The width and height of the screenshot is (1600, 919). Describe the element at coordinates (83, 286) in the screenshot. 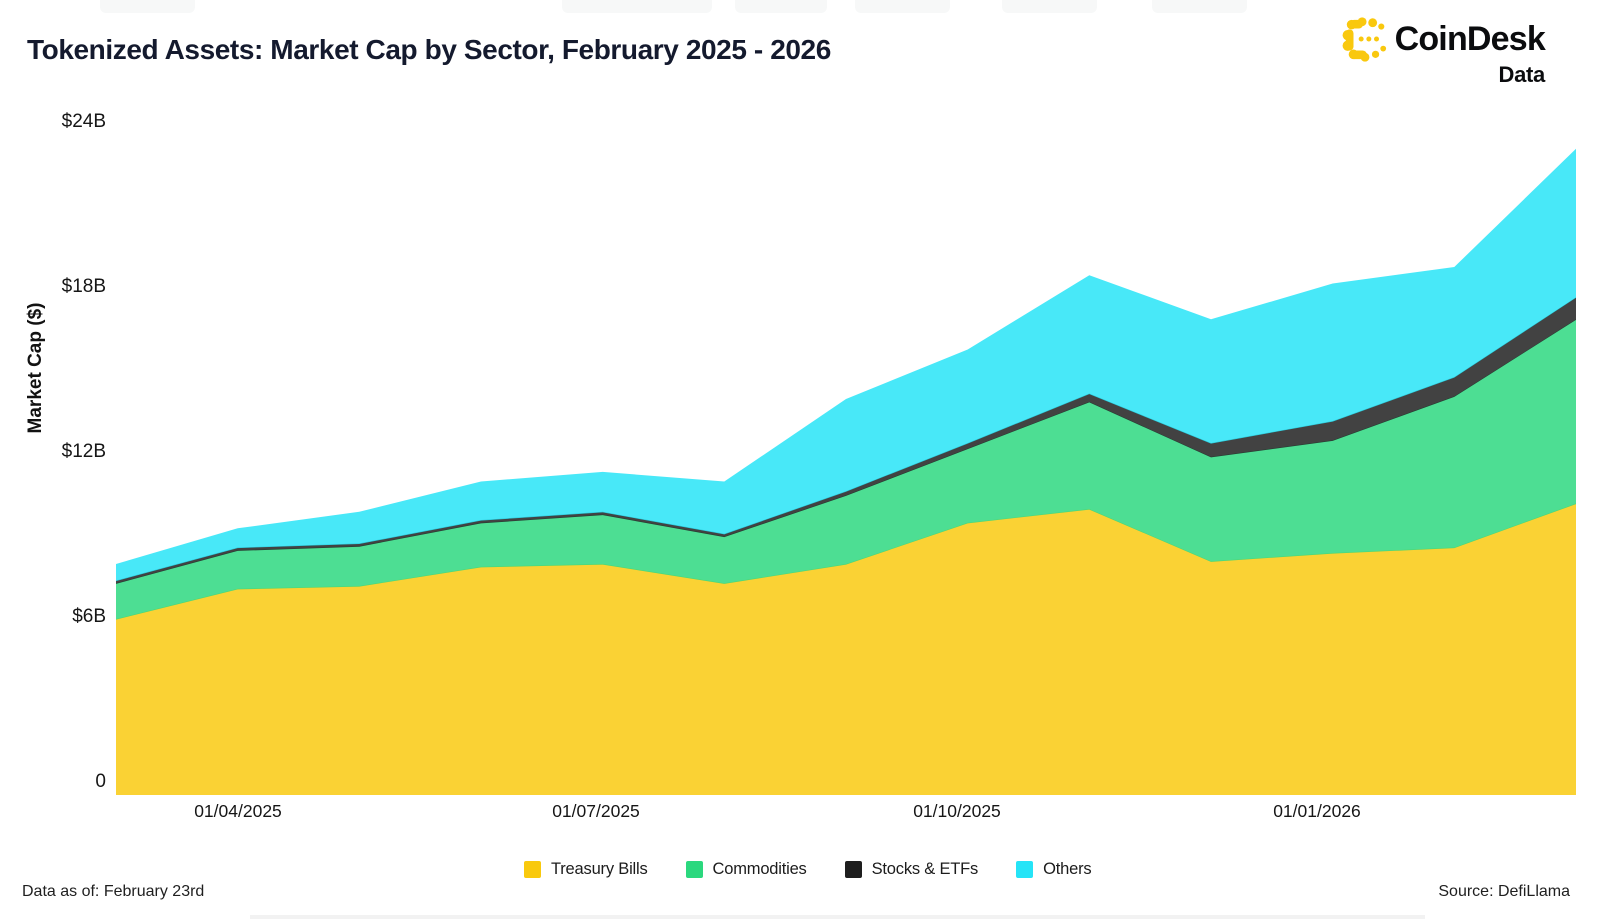

I see `y-tick-label: $18B` at that location.